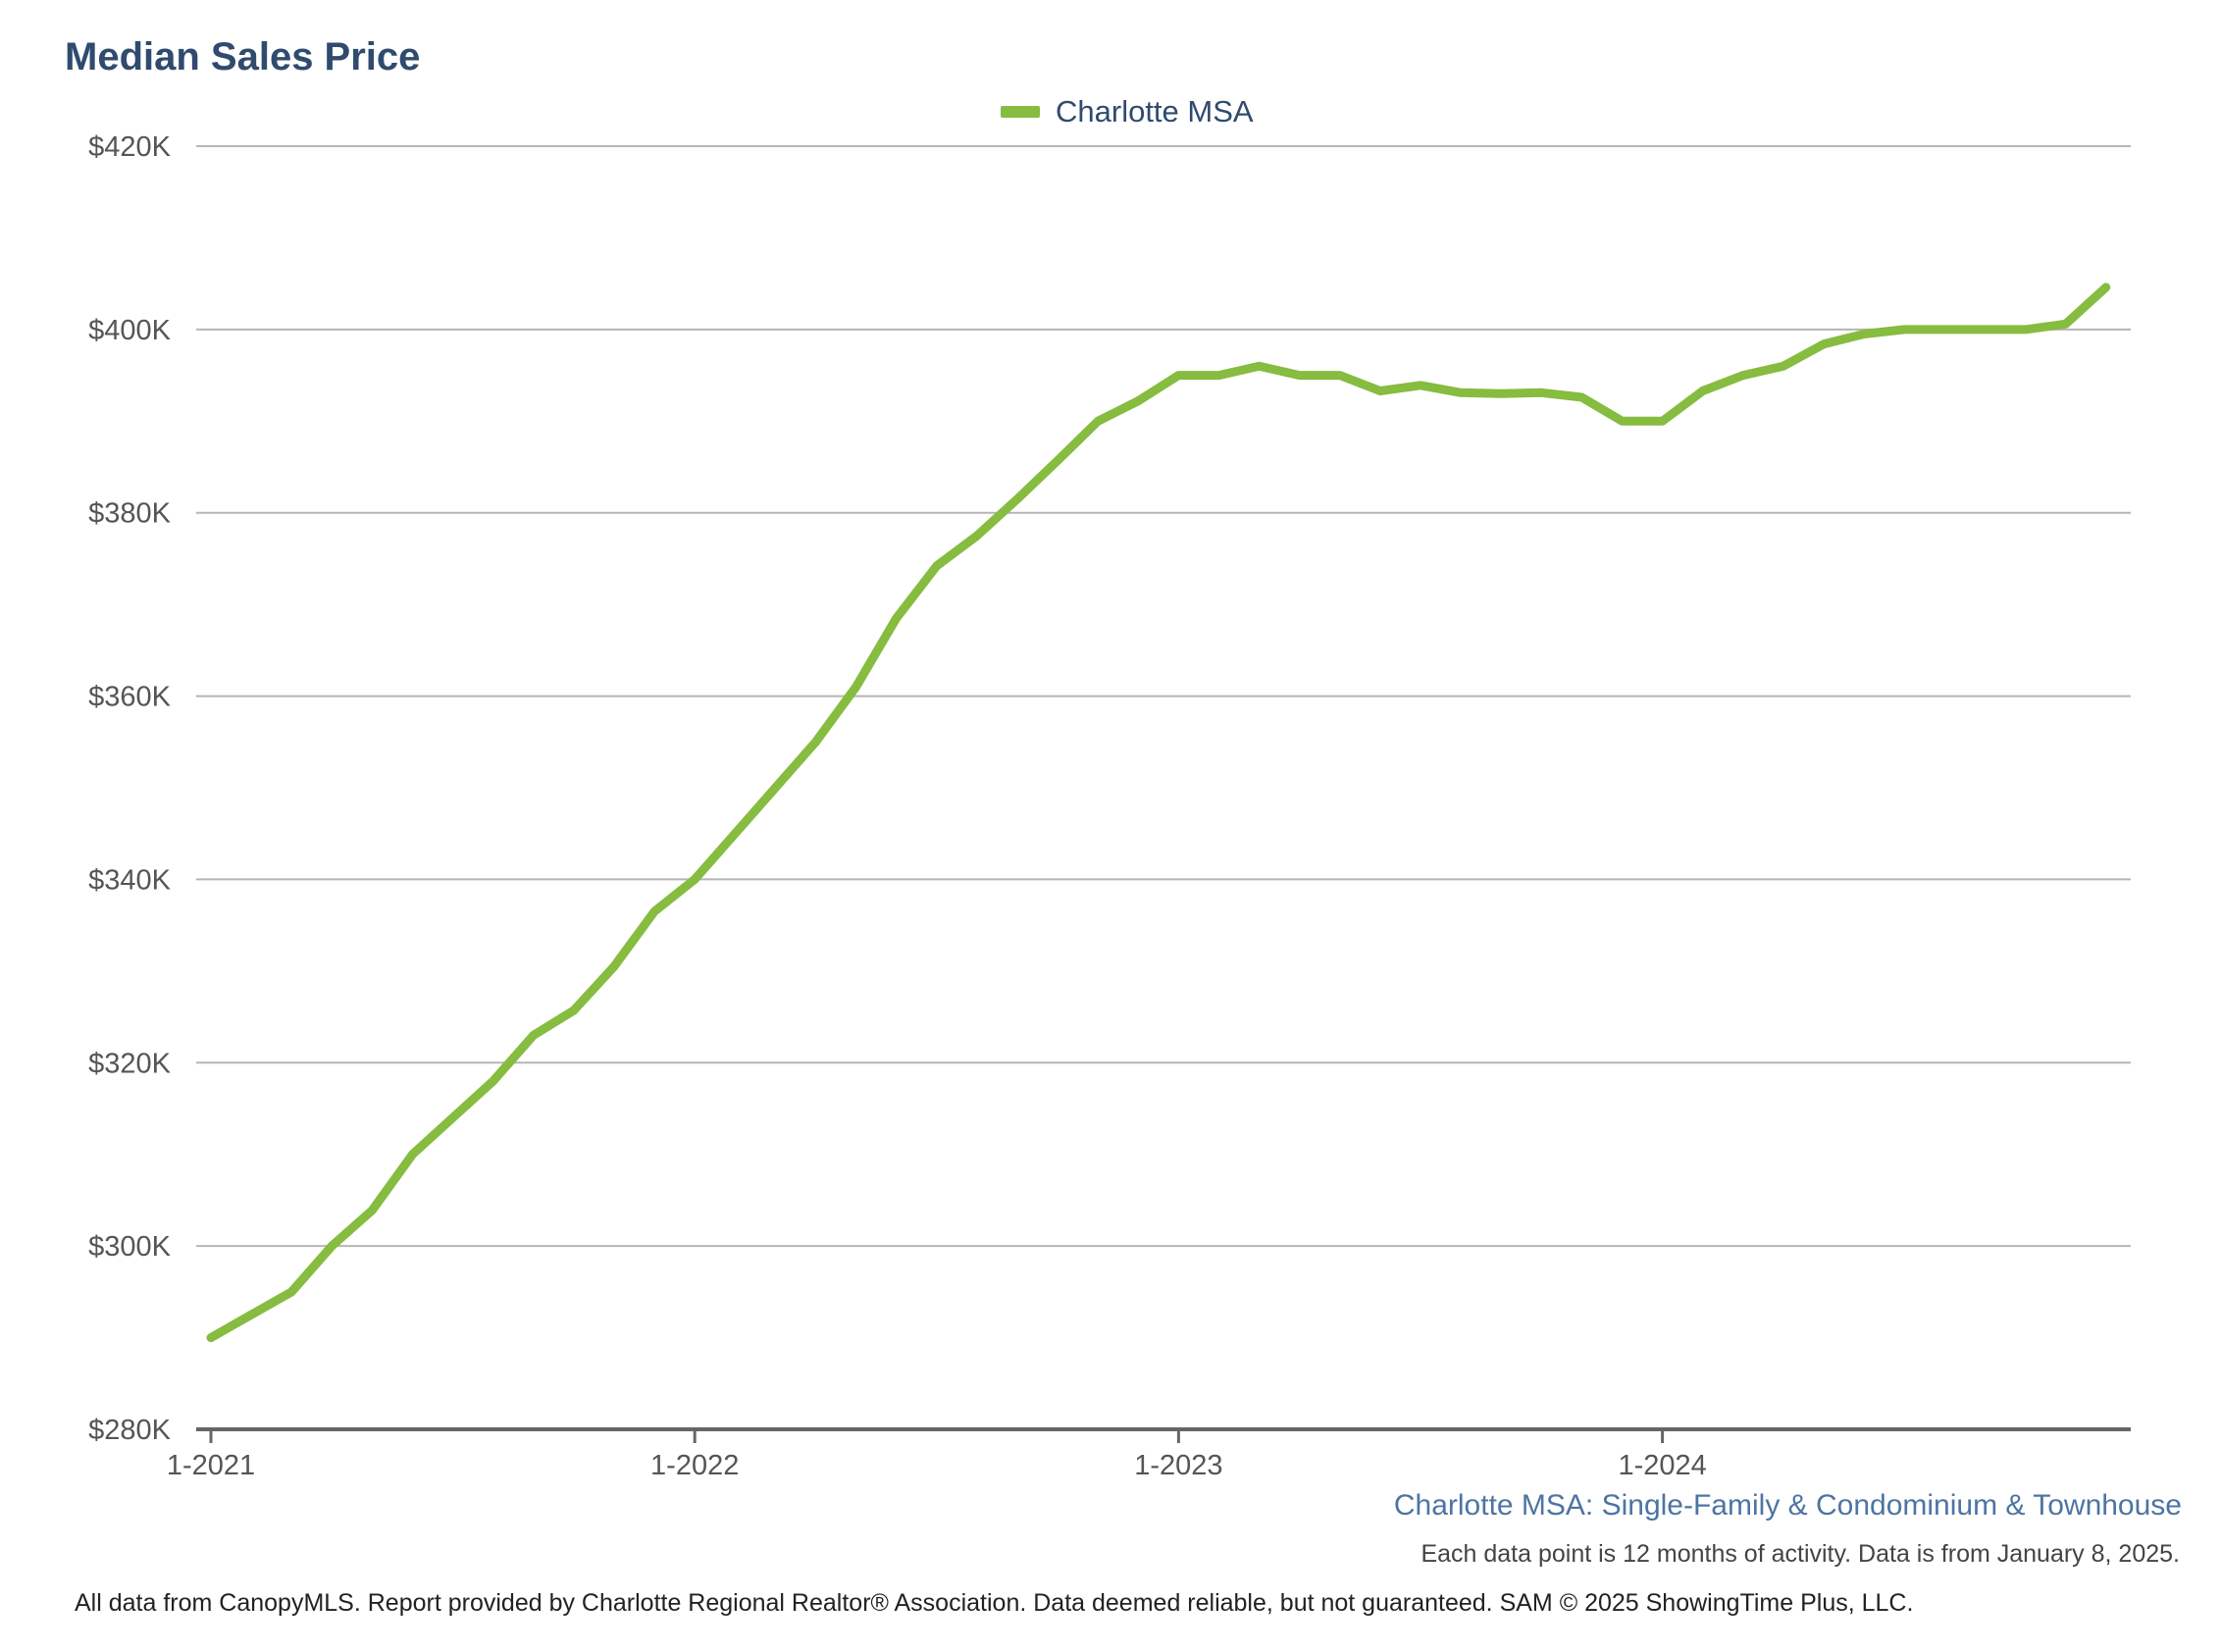 The width and height of the screenshot is (2221, 1652). Describe the element at coordinates (130, 1430) in the screenshot. I see `y-tick-label: $280K` at that location.